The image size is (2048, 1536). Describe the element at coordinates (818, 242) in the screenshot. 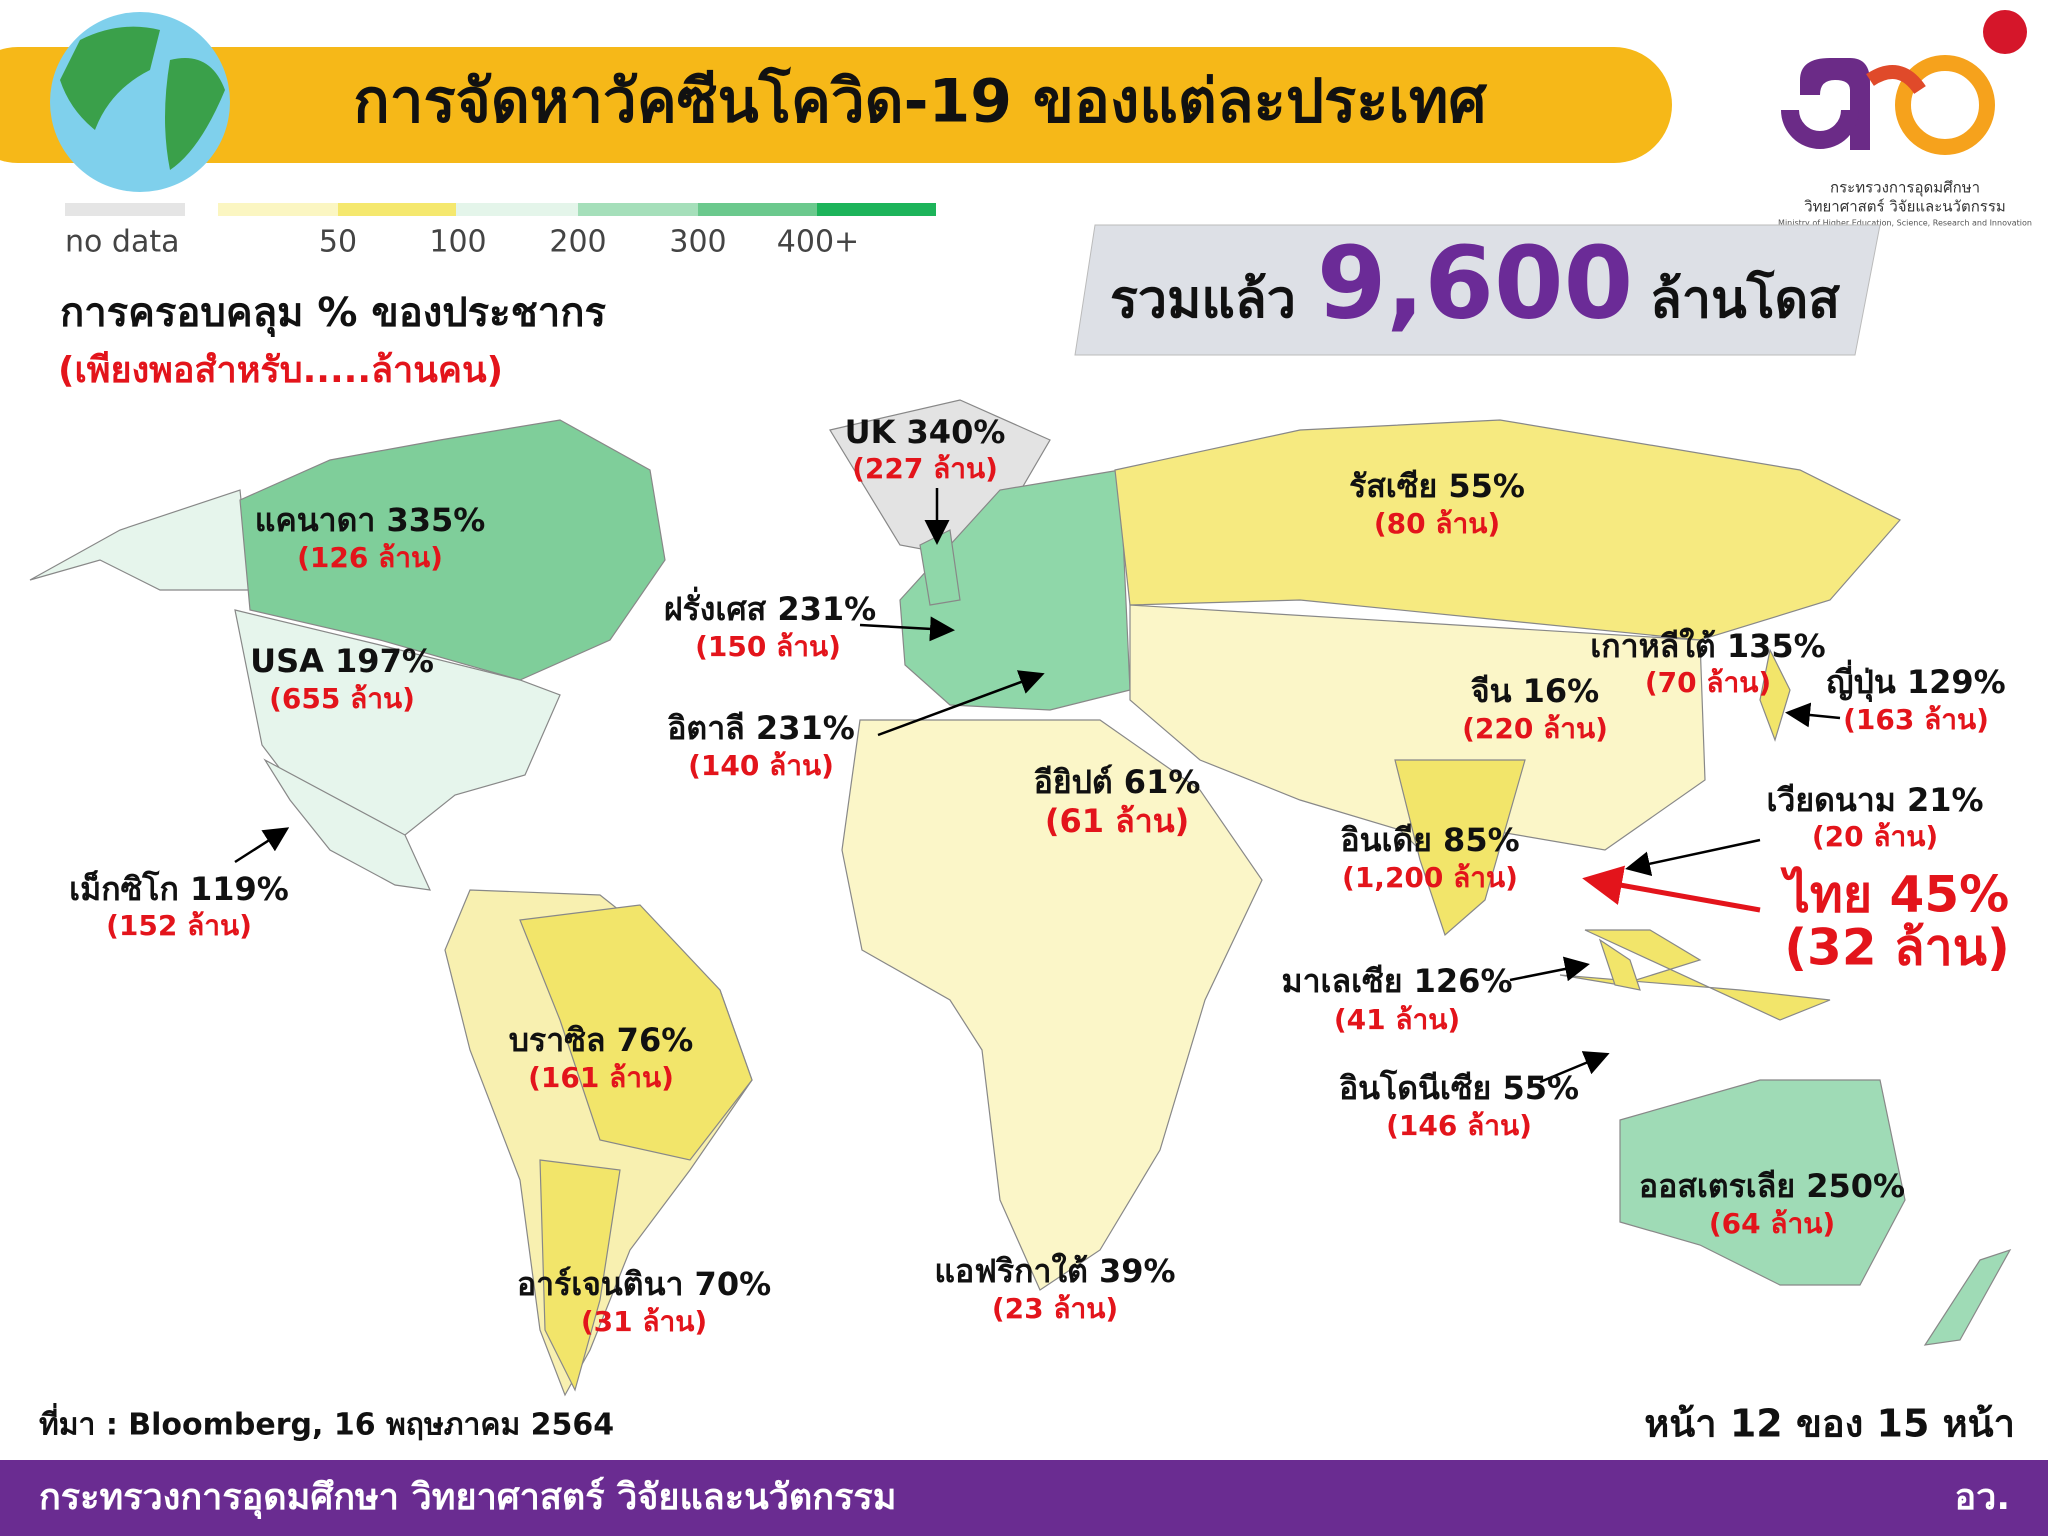

I see `legend-label: 400+` at that location.